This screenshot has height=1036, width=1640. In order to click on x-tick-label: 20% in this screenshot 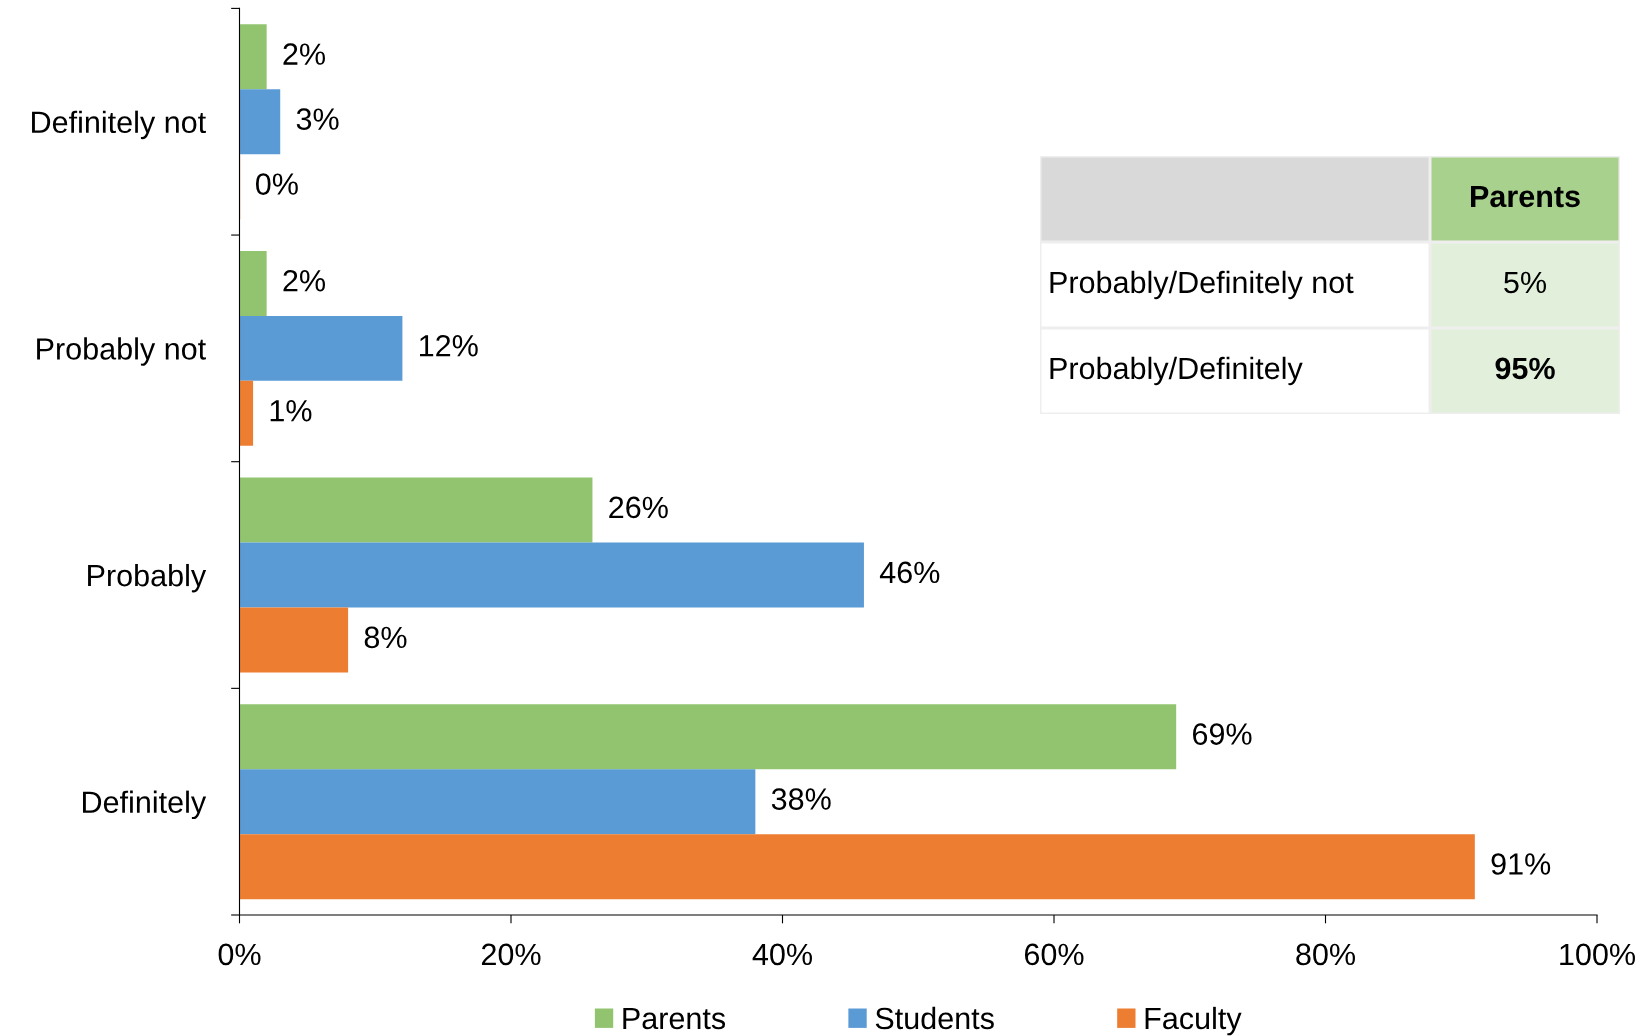, I will do `click(511, 954)`.